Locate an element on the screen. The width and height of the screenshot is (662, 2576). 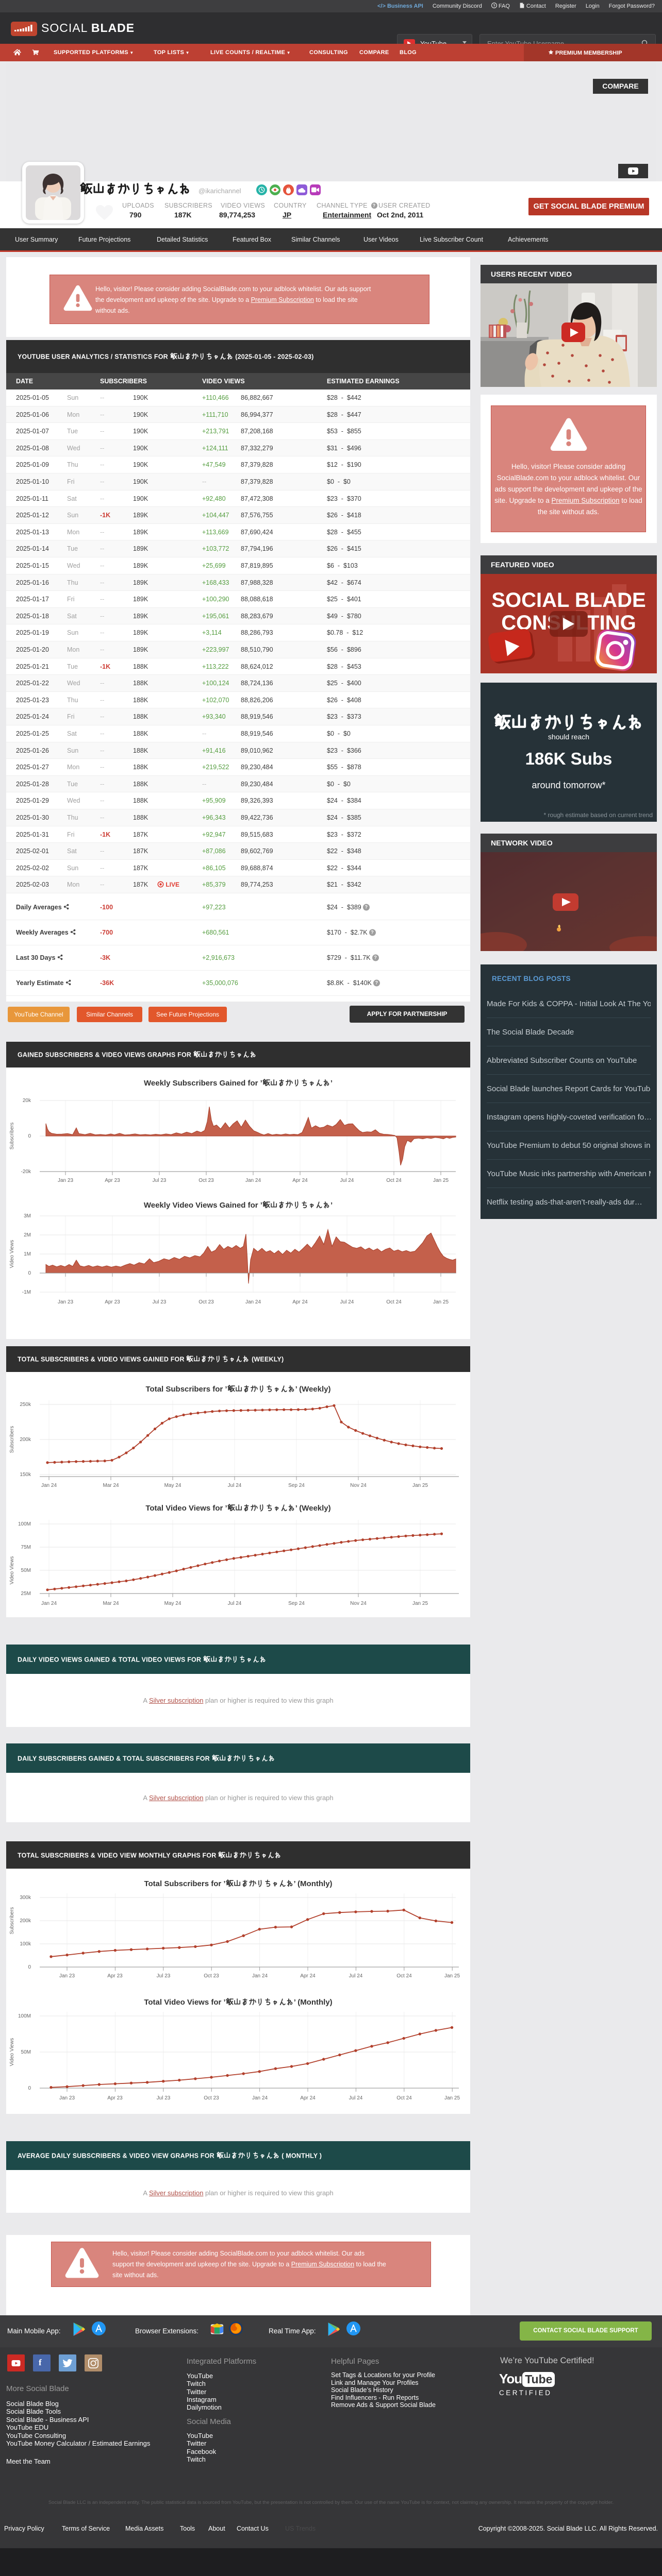
svg-text: 250k is located at coordinates (25, 1405).